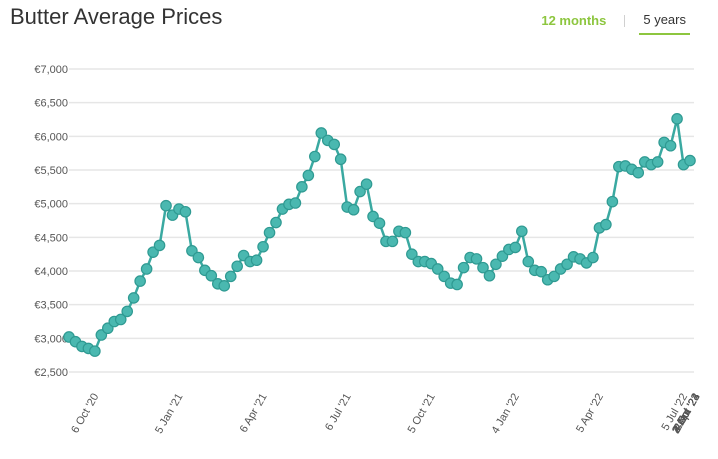 Image resolution: width=718 pixels, height=459 pixels. Describe the element at coordinates (254, 413) in the screenshot. I see `x-tick-label: 6 Apr '21` at that location.